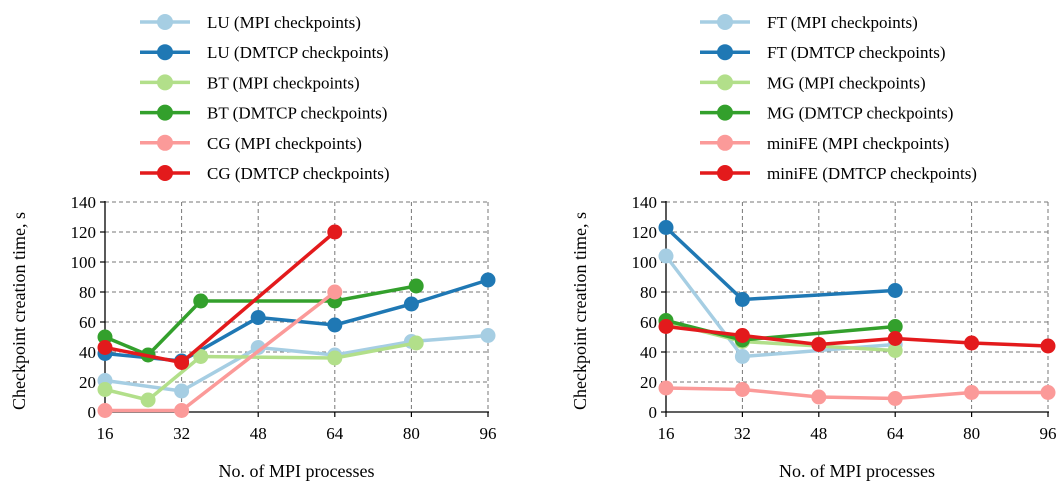 Image resolution: width=1061 pixels, height=482 pixels. Describe the element at coordinates (298, 52) in the screenshot. I see `legend-label: LU (DMTCP checkpoints)` at that location.